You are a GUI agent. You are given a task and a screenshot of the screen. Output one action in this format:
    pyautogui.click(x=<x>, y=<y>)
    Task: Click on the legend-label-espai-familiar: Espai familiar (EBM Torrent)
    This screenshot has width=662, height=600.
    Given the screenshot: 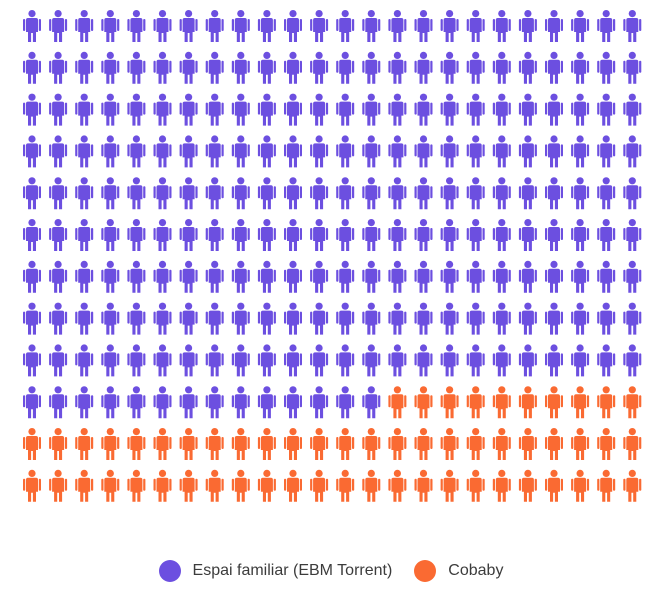 What is the action you would take?
    pyautogui.click(x=292, y=570)
    